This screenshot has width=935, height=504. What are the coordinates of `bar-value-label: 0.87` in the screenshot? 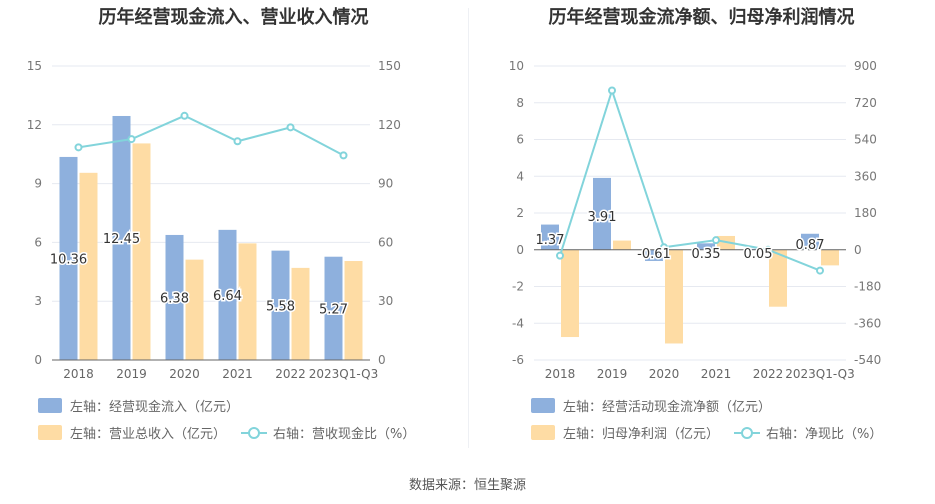 It's located at (810, 245).